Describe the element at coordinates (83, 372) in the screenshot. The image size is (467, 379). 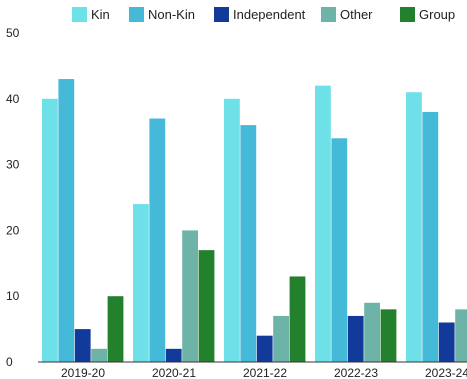
I see `x-tick-label: 2019-20` at that location.